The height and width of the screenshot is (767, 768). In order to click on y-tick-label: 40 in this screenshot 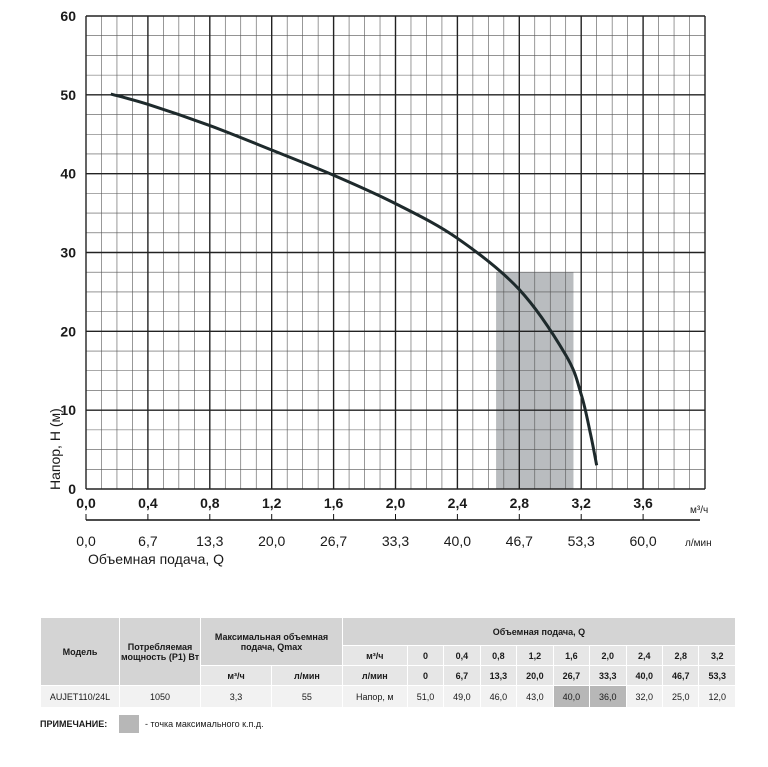, I will do `click(68, 174)`.